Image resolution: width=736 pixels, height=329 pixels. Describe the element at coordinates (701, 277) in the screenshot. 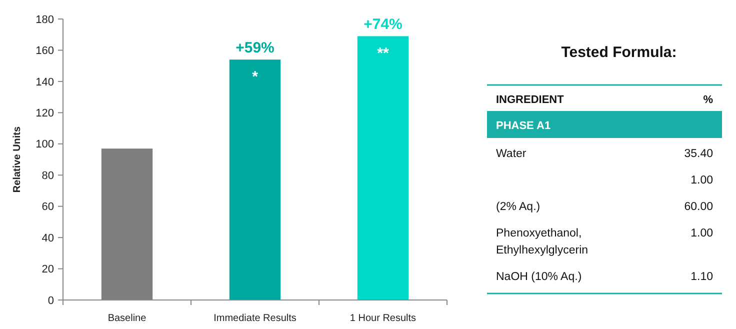

I see `text: 1.10` at that location.